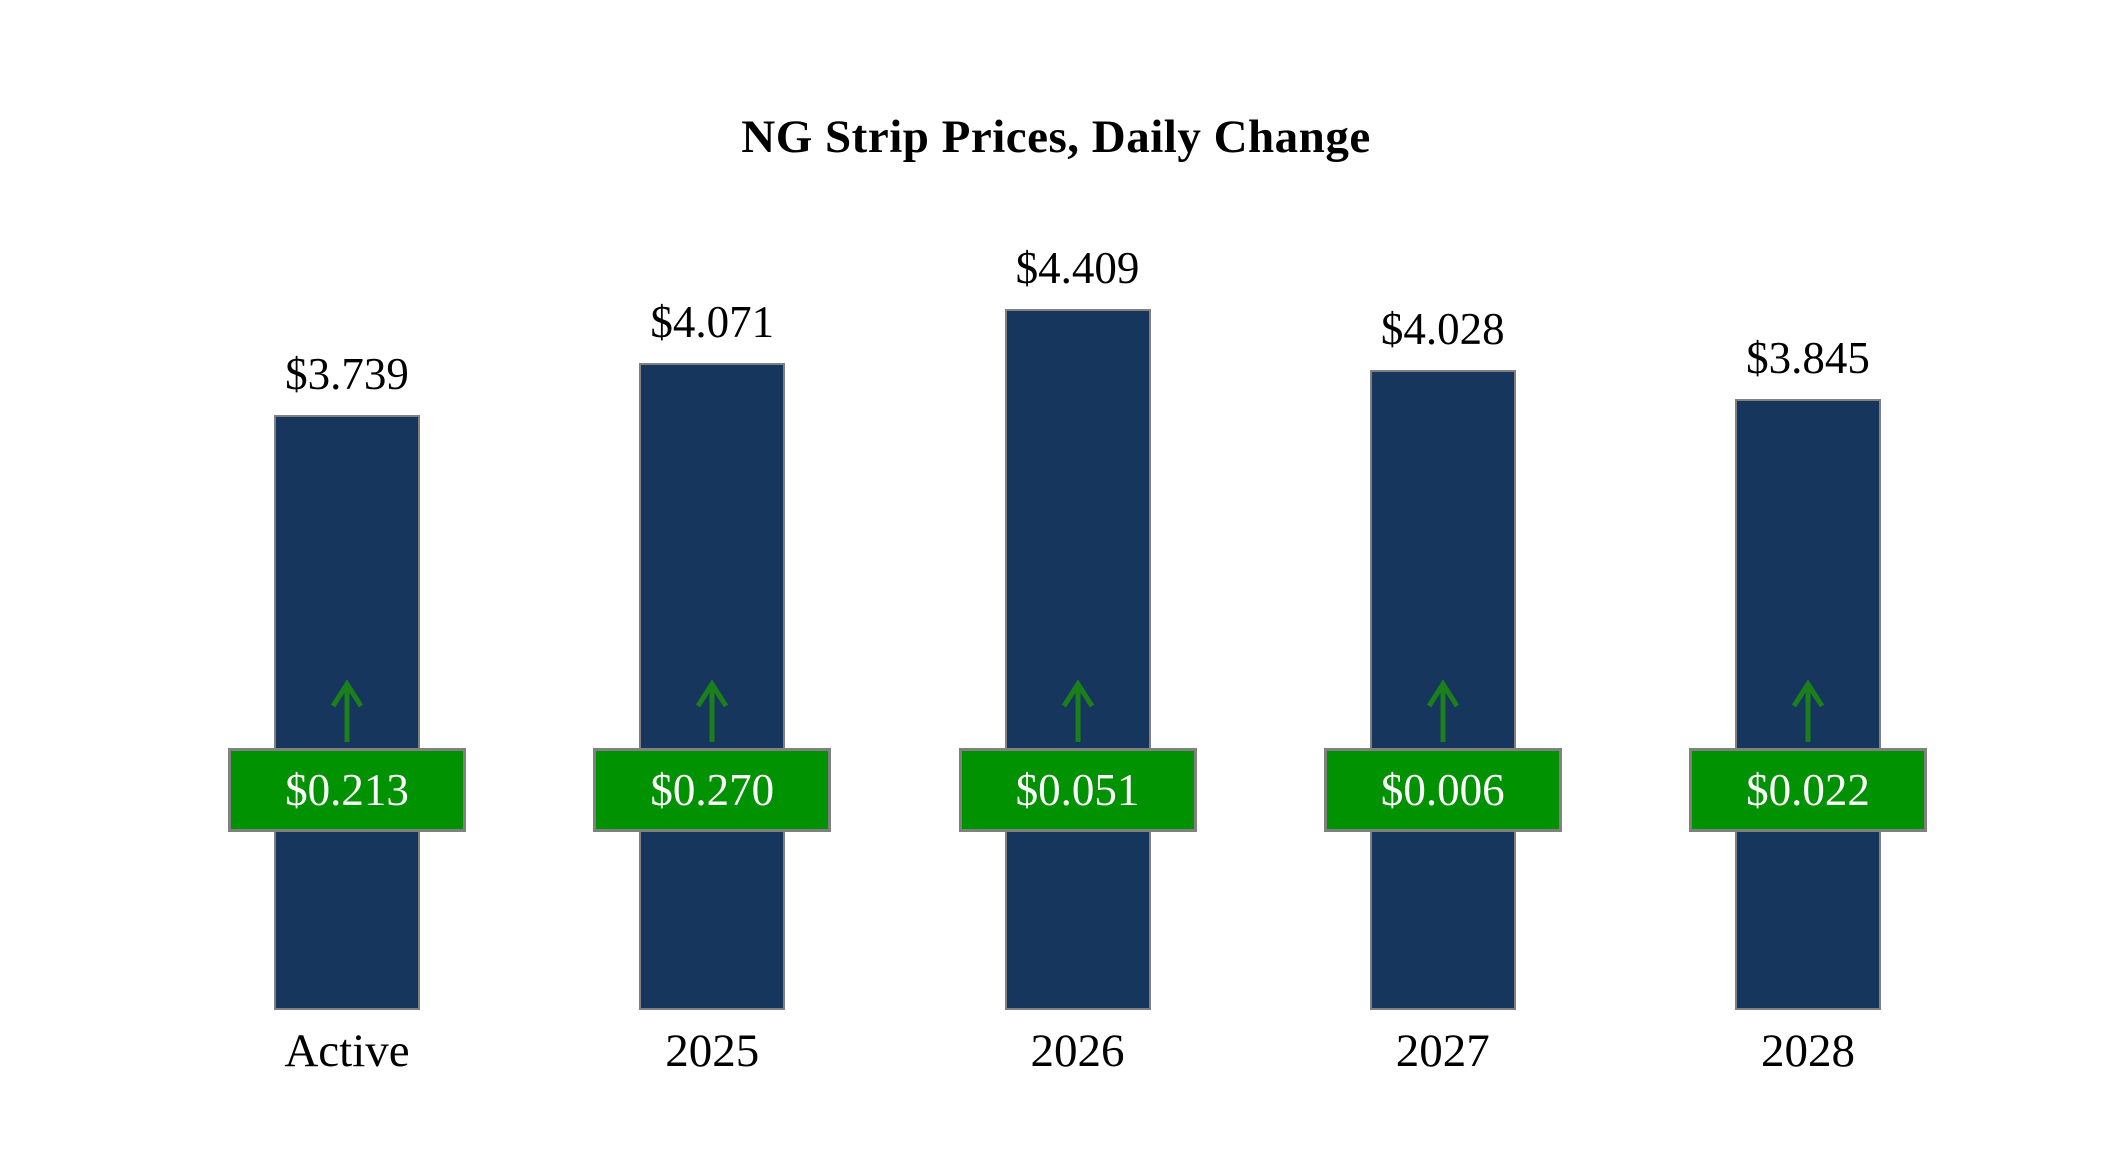 The image size is (2112, 1152). What do you see at coordinates (1077, 659) in the screenshot?
I see `bar` at bounding box center [1077, 659].